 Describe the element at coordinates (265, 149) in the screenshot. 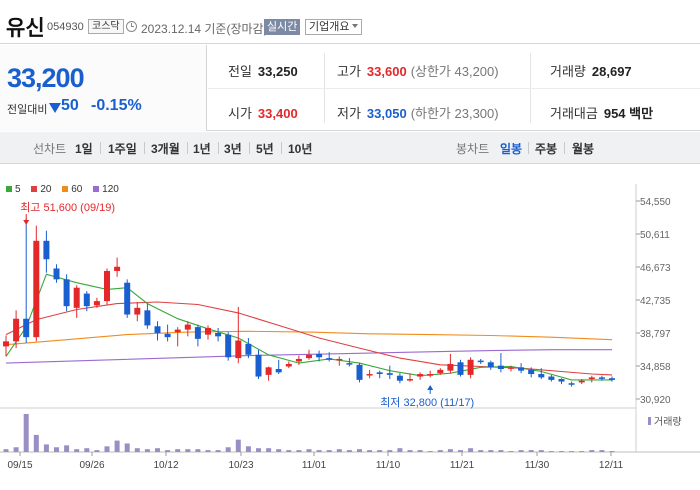

I see `period-5y: 5년` at that location.